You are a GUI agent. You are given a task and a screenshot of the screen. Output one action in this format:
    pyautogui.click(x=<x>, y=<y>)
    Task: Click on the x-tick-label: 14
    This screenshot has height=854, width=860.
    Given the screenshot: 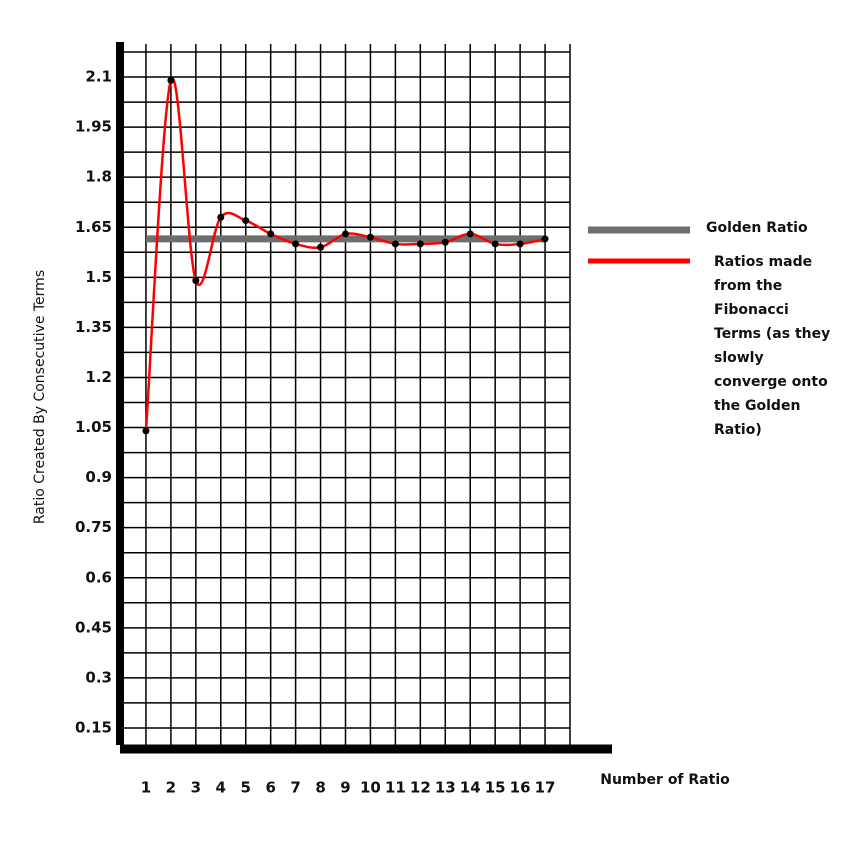 What is the action you would take?
    pyautogui.click(x=470, y=788)
    